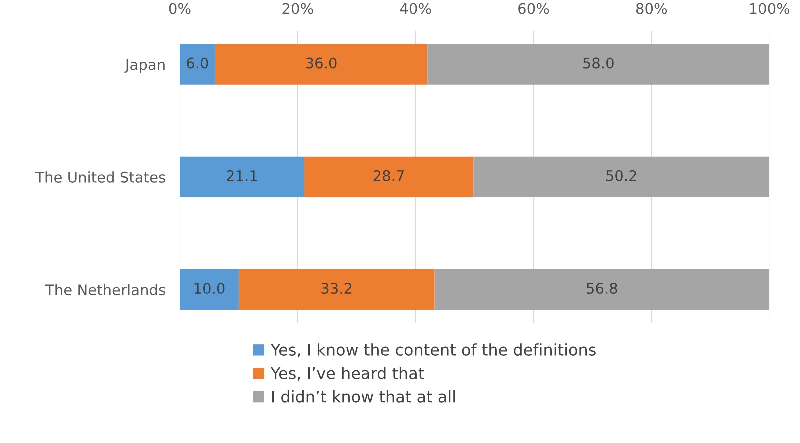 This screenshot has height=443, width=800. I want to click on data-label: 50.2, so click(621, 176).